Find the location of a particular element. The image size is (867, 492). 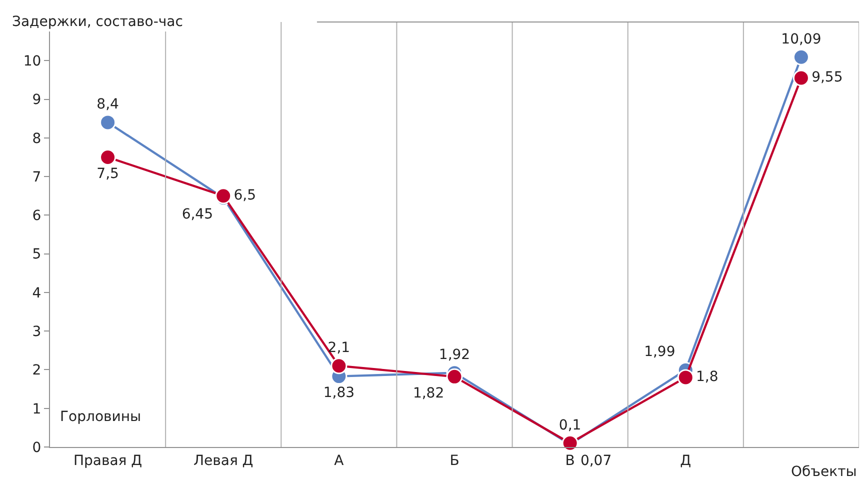

y-tick-label: 0 is located at coordinates (37, 448).